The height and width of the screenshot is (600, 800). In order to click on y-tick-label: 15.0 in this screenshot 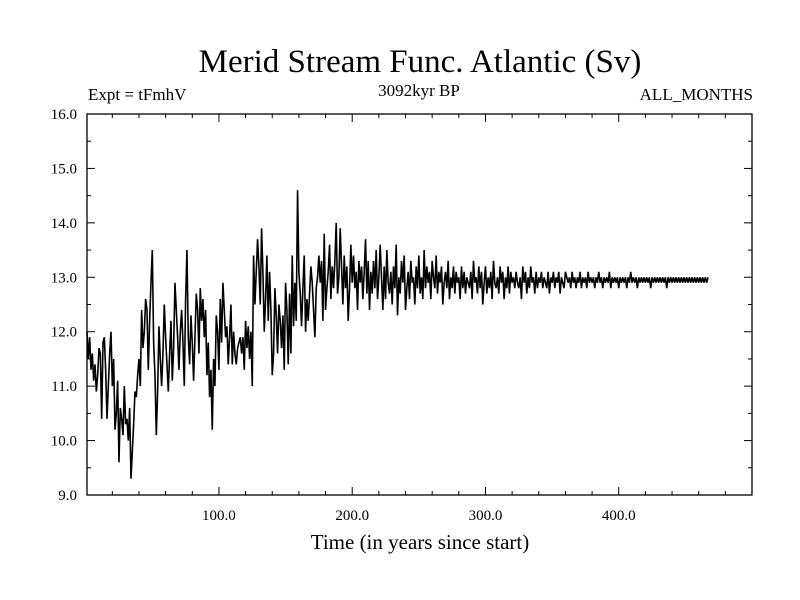, I will do `click(64, 169)`.